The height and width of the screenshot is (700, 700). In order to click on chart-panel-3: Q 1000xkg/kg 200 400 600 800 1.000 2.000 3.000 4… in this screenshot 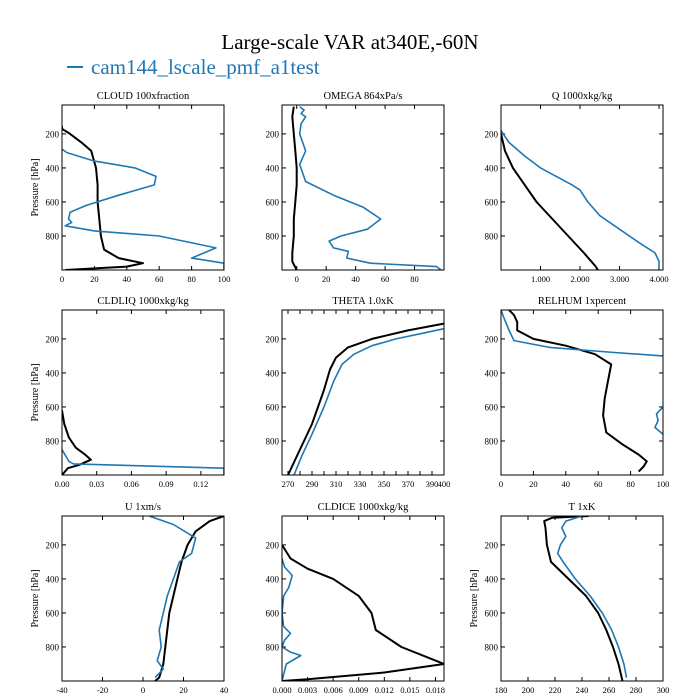, I will do `click(577, 187)`.